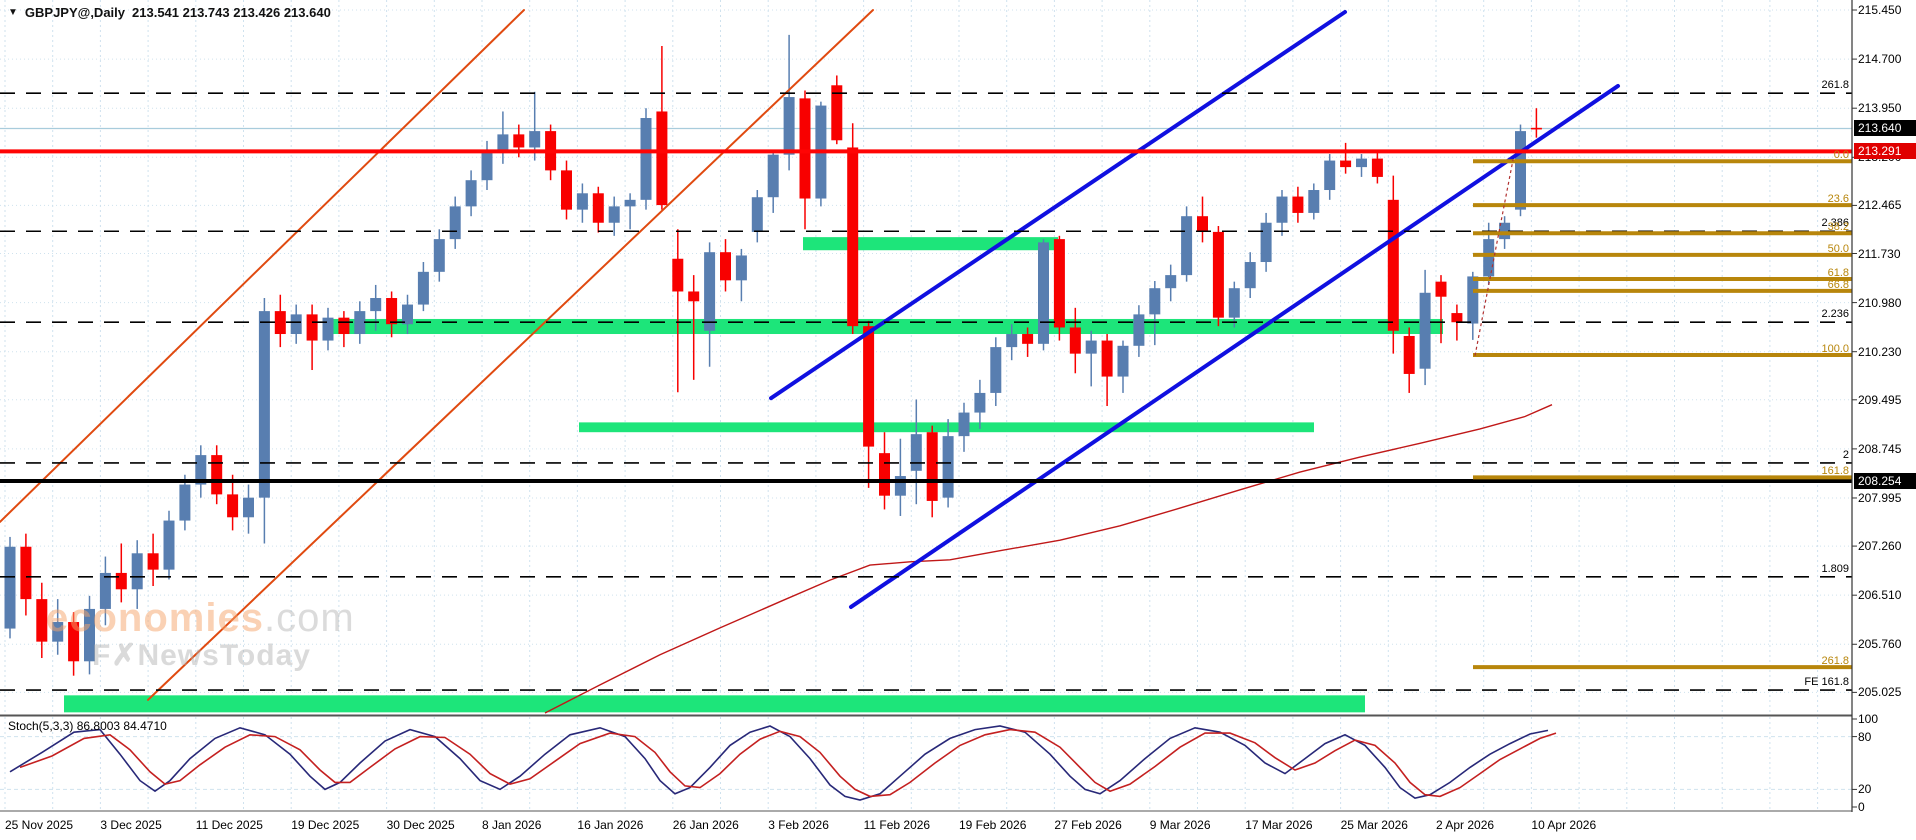  Describe the element at coordinates (39, 825) in the screenshot. I see `date-label: 25 Nov 2025` at that location.